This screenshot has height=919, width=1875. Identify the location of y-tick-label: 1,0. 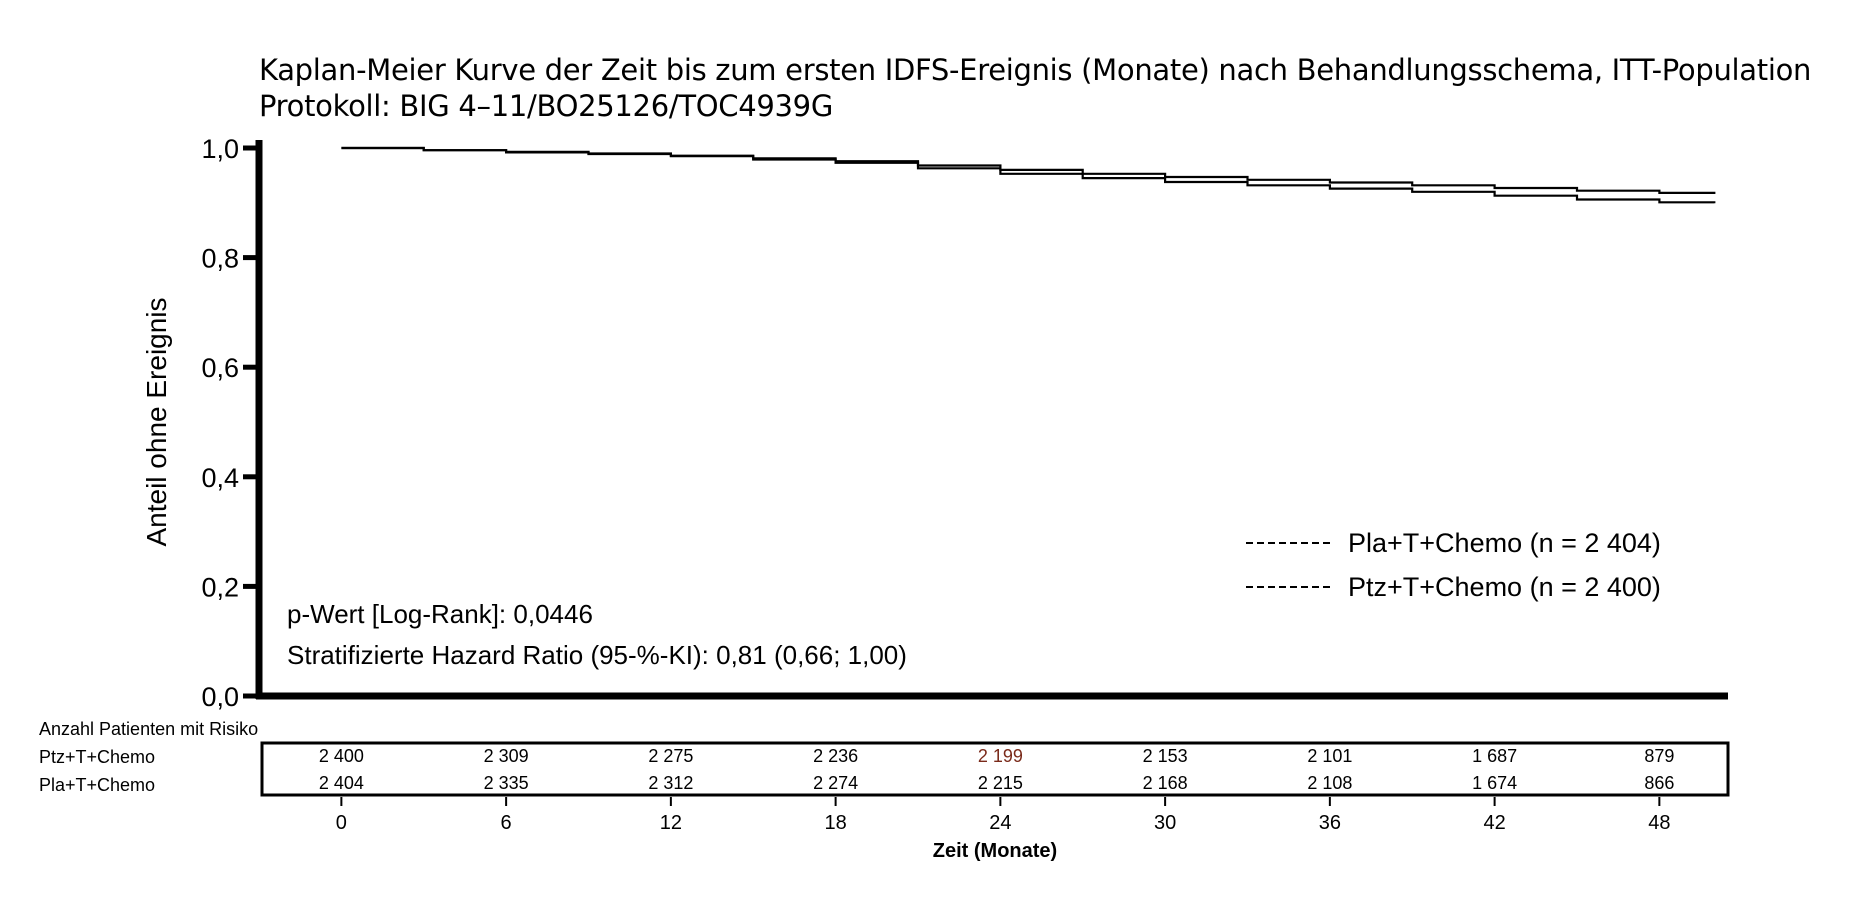
(220, 149).